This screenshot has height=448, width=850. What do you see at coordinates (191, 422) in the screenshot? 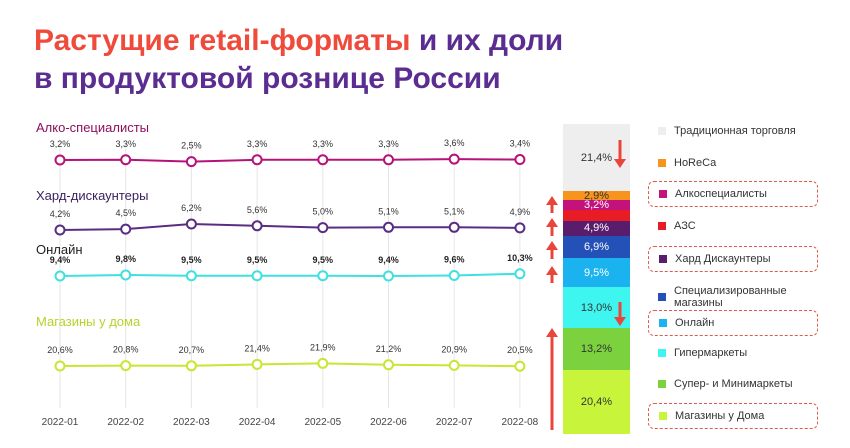
I see `x-tick-label: 2022-03` at bounding box center [191, 422].